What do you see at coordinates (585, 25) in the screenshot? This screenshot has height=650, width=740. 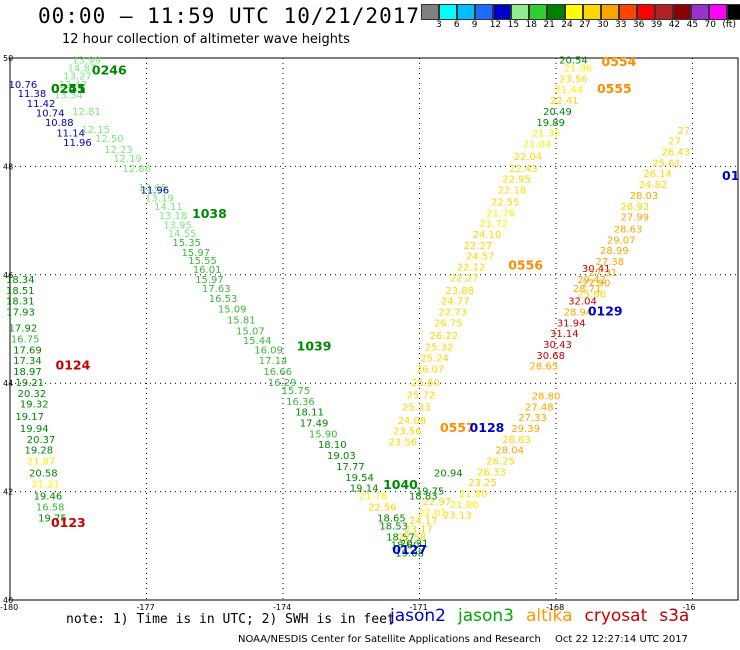 I see `legend-label: 27` at bounding box center [585, 25].